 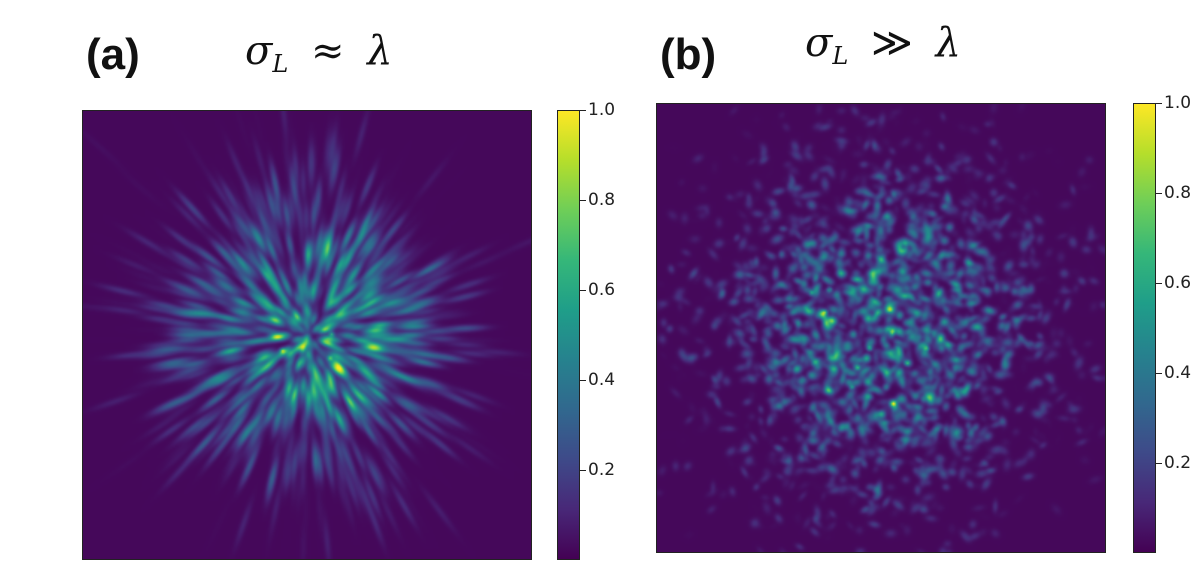 I want to click on relation-symbol: ≈, so click(x=327, y=51).